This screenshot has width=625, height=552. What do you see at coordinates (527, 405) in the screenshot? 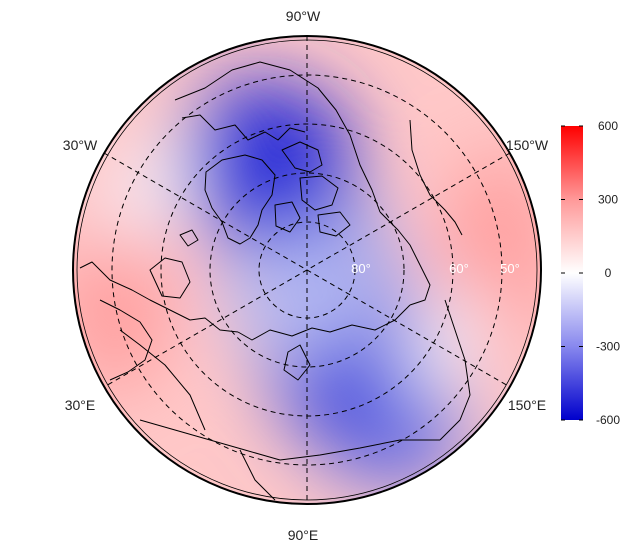
I see `lon-label-150e: 150°E` at bounding box center [527, 405].